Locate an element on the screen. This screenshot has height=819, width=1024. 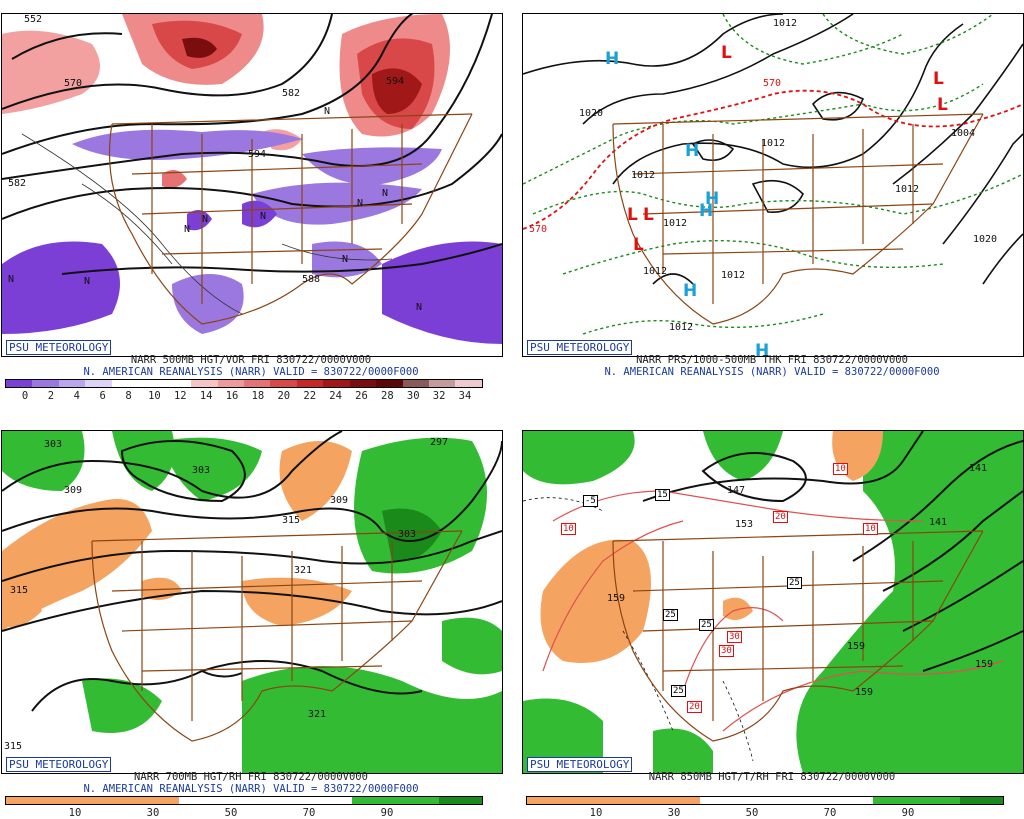
colorbar-tick: 24 is located at coordinates (335, 396).